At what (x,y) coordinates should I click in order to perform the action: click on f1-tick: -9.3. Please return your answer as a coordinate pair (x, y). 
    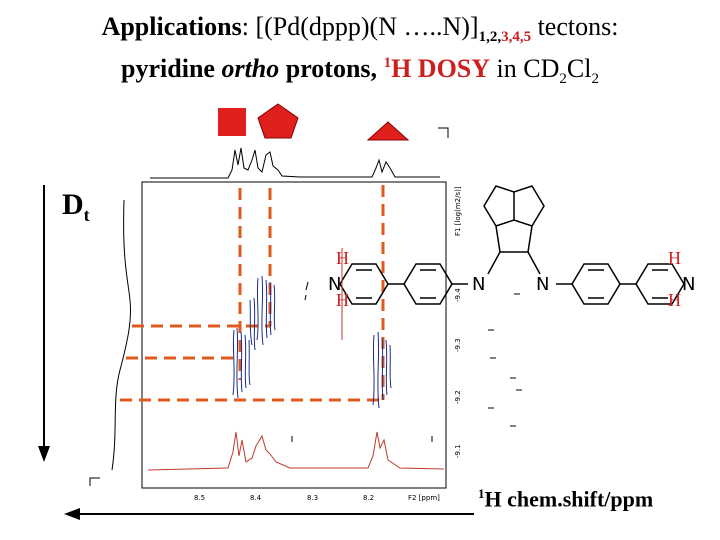
    Looking at the image, I should click on (458, 345).